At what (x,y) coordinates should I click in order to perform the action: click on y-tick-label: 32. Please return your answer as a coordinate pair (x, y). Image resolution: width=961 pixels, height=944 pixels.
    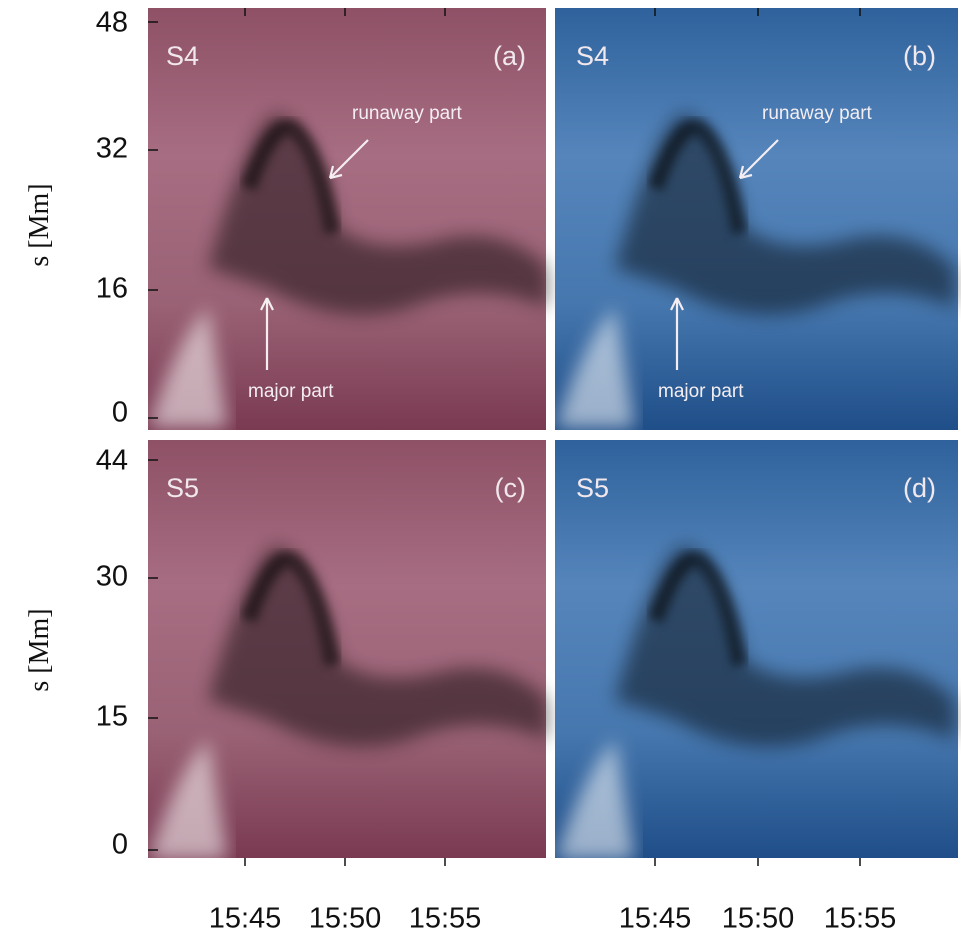
    Looking at the image, I should click on (112, 149).